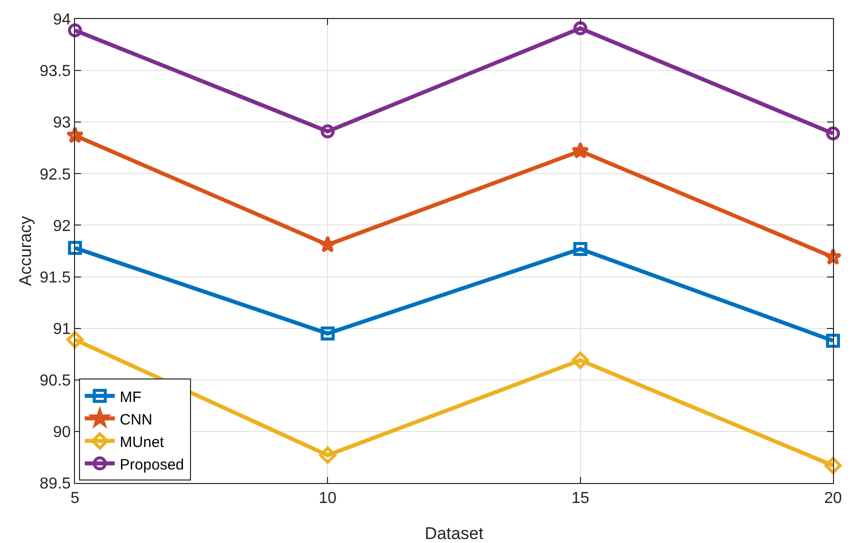 Image resolution: width=854 pixels, height=543 pixels. Describe the element at coordinates (833, 499) in the screenshot. I see `x-tick-label: 20` at that location.